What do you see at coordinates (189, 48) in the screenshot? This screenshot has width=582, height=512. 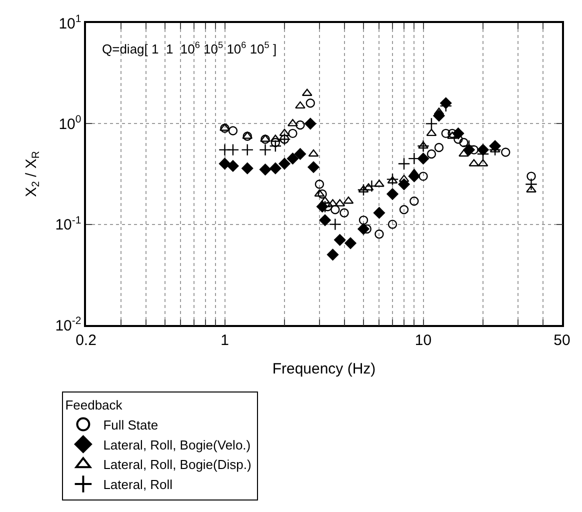 I see `text: Q=diag[ 1 1 10$^{6}$ 10$^{5}$ 10$^{6}$ 10$^{5}$ ]` at bounding box center [189, 48].